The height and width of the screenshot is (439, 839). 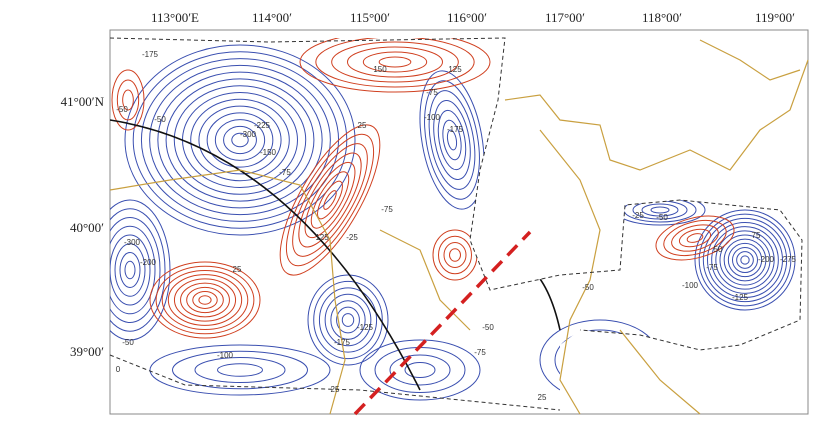 I want to click on contour-label: 50, so click(x=718, y=249).